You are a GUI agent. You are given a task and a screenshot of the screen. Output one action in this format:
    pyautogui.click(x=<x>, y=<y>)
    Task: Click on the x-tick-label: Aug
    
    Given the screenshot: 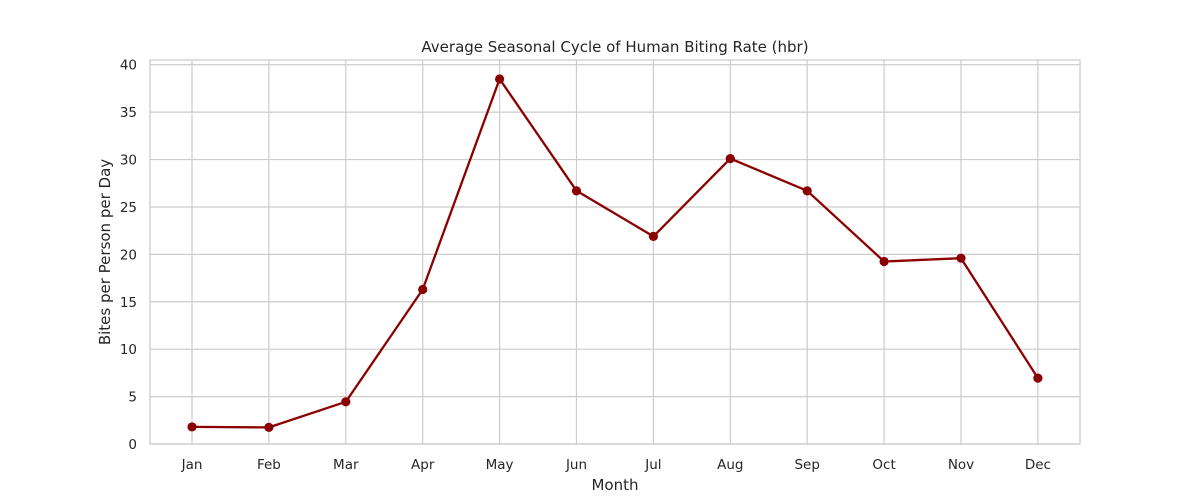 What is the action you would take?
    pyautogui.click(x=730, y=465)
    